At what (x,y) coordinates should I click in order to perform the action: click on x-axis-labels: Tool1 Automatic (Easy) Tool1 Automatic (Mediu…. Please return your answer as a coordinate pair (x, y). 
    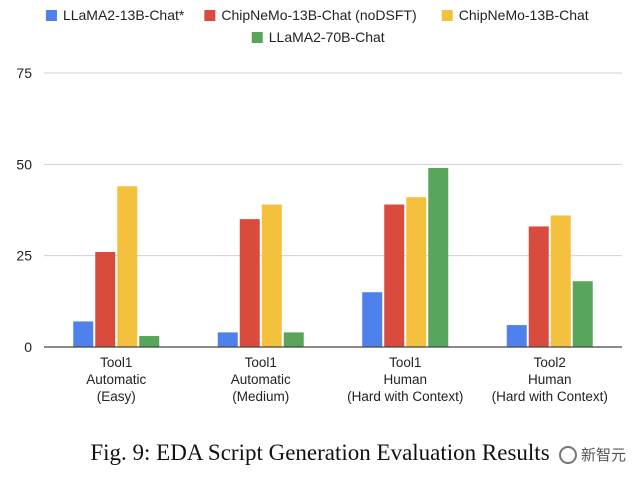
    Looking at the image, I should click on (347, 379).